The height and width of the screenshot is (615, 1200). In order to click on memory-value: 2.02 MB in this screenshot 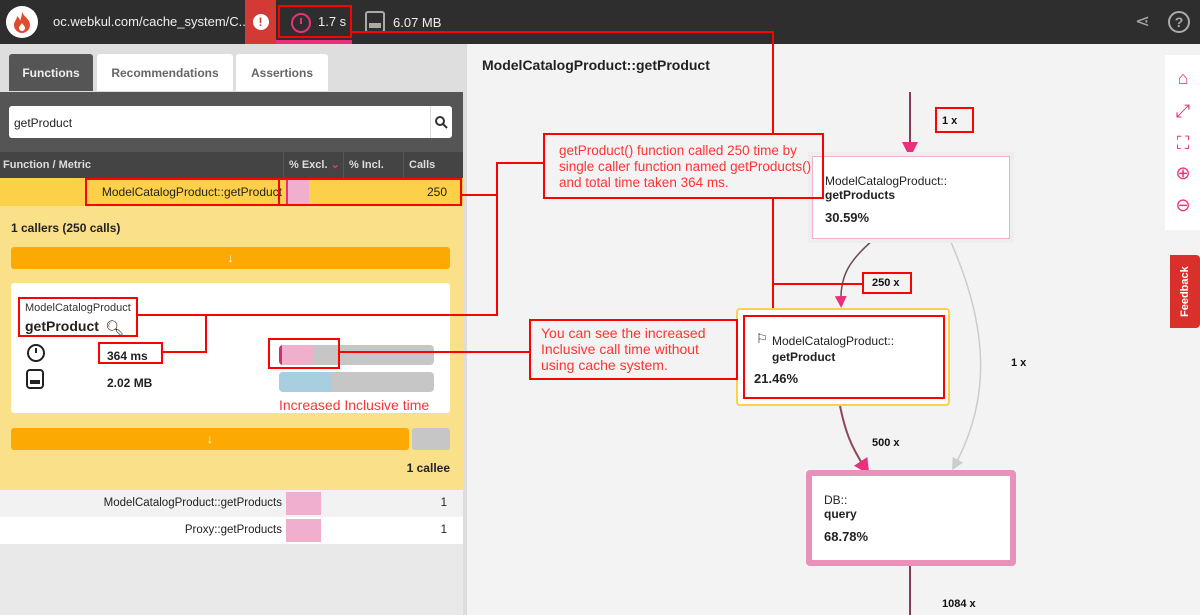, I will do `click(130, 383)`.